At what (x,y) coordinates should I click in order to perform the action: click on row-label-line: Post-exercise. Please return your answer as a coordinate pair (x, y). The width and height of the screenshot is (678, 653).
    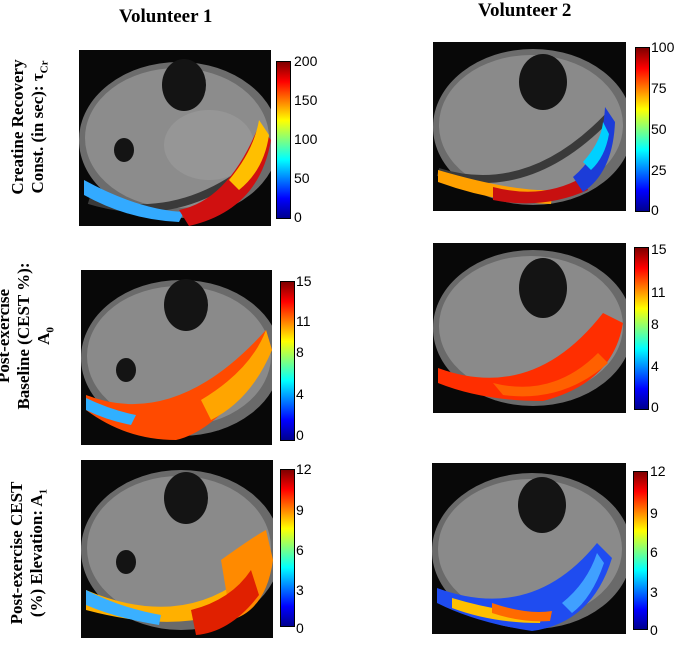
    Looking at the image, I should click on (6, 336).